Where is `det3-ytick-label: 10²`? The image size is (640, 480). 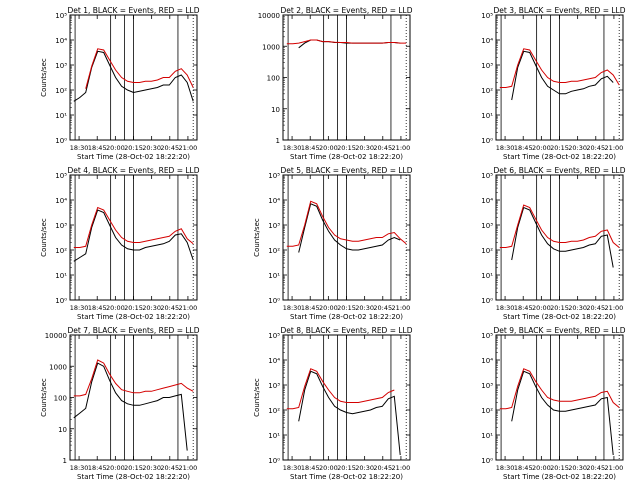 det3-ytick-label: 10² is located at coordinates (487, 91).